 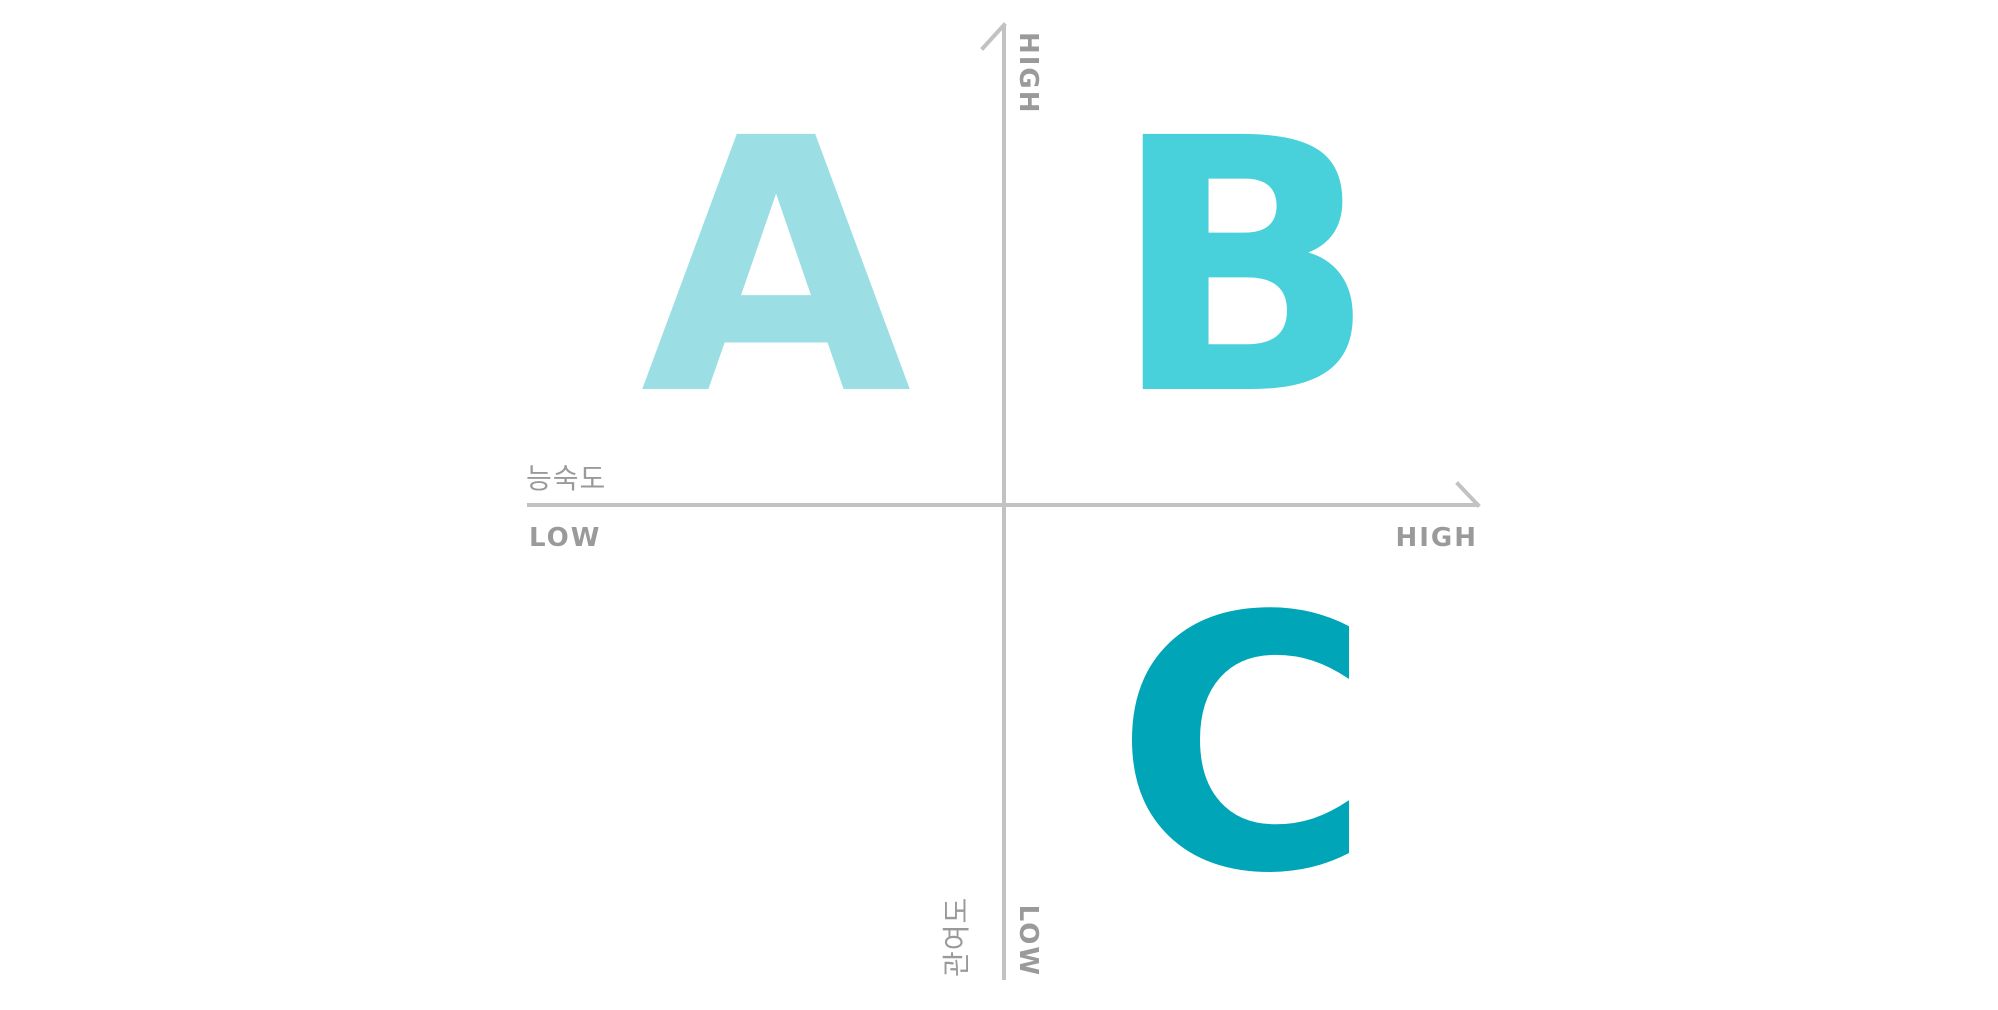 What do you see at coordinates (1243, 746) in the screenshot?
I see `quadrant-letter-c: C` at bounding box center [1243, 746].